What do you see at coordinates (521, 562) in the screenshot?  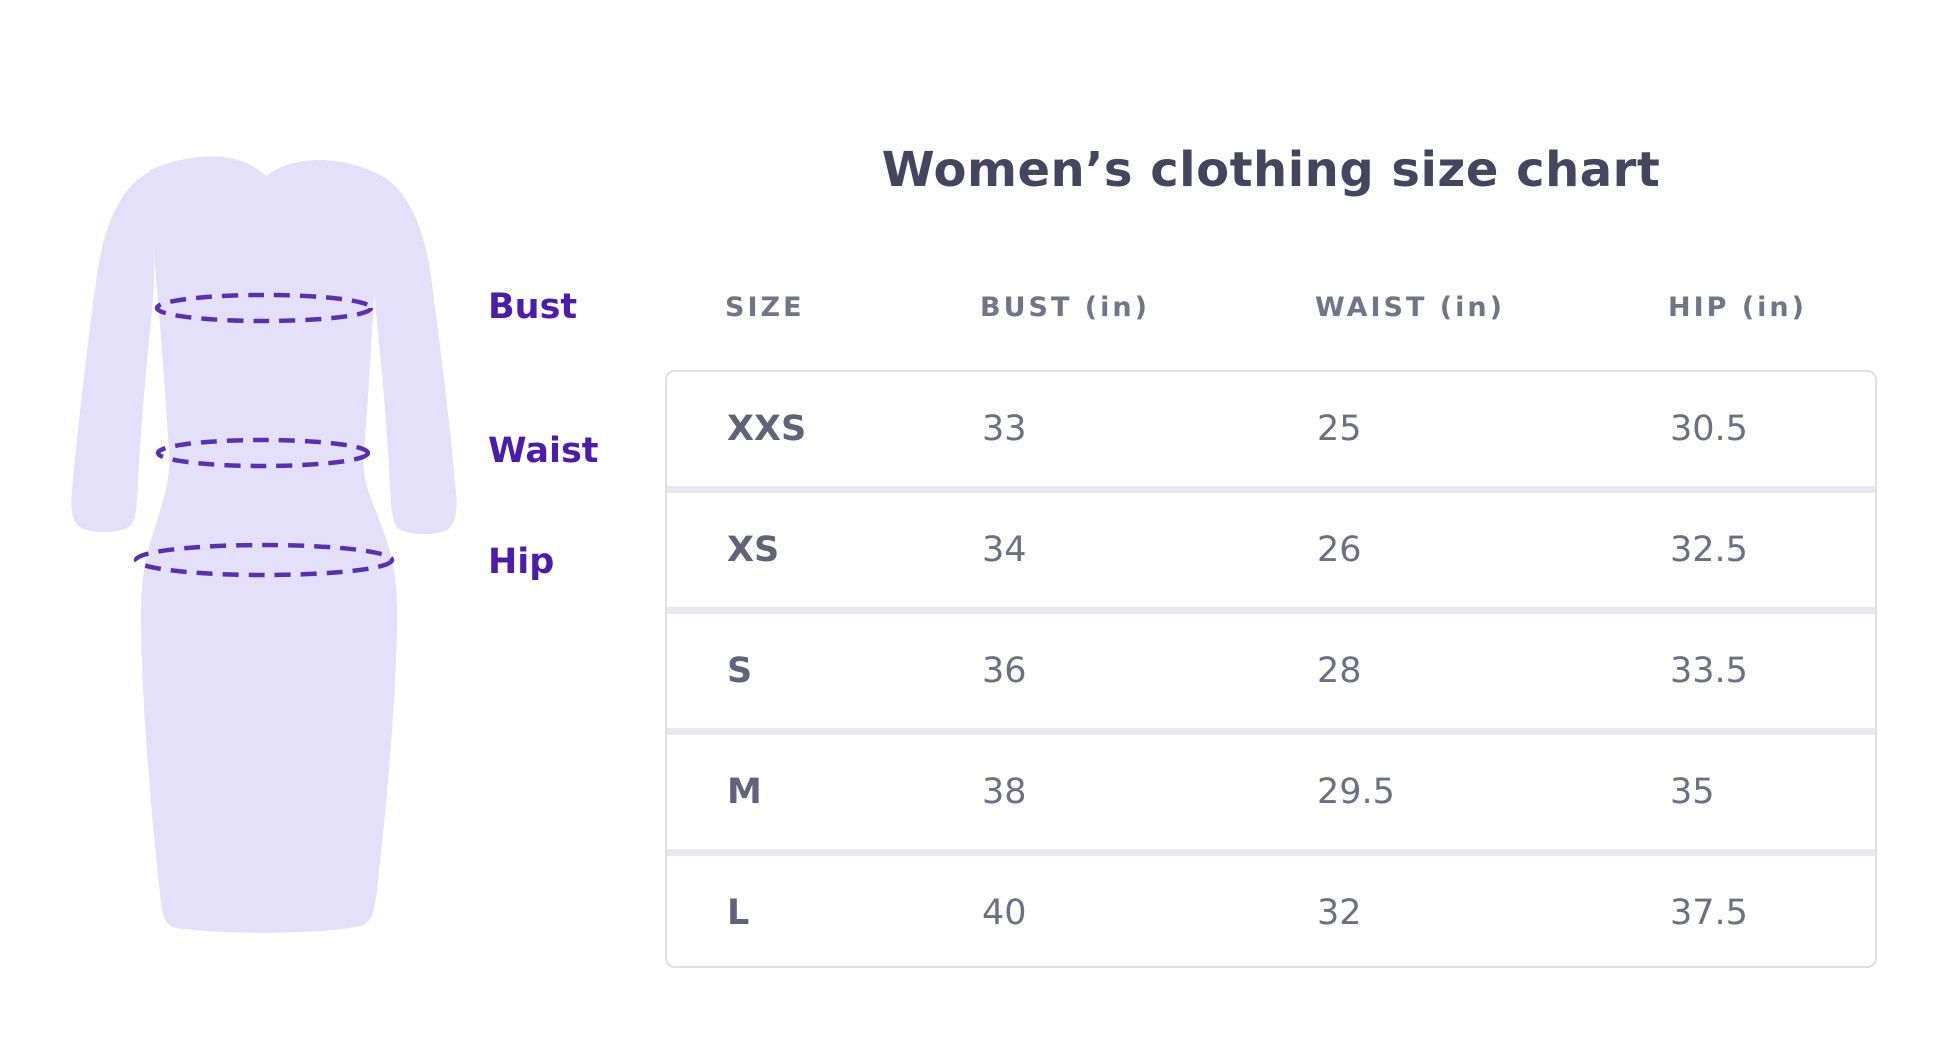 I see `hip-label: Hip` at bounding box center [521, 562].